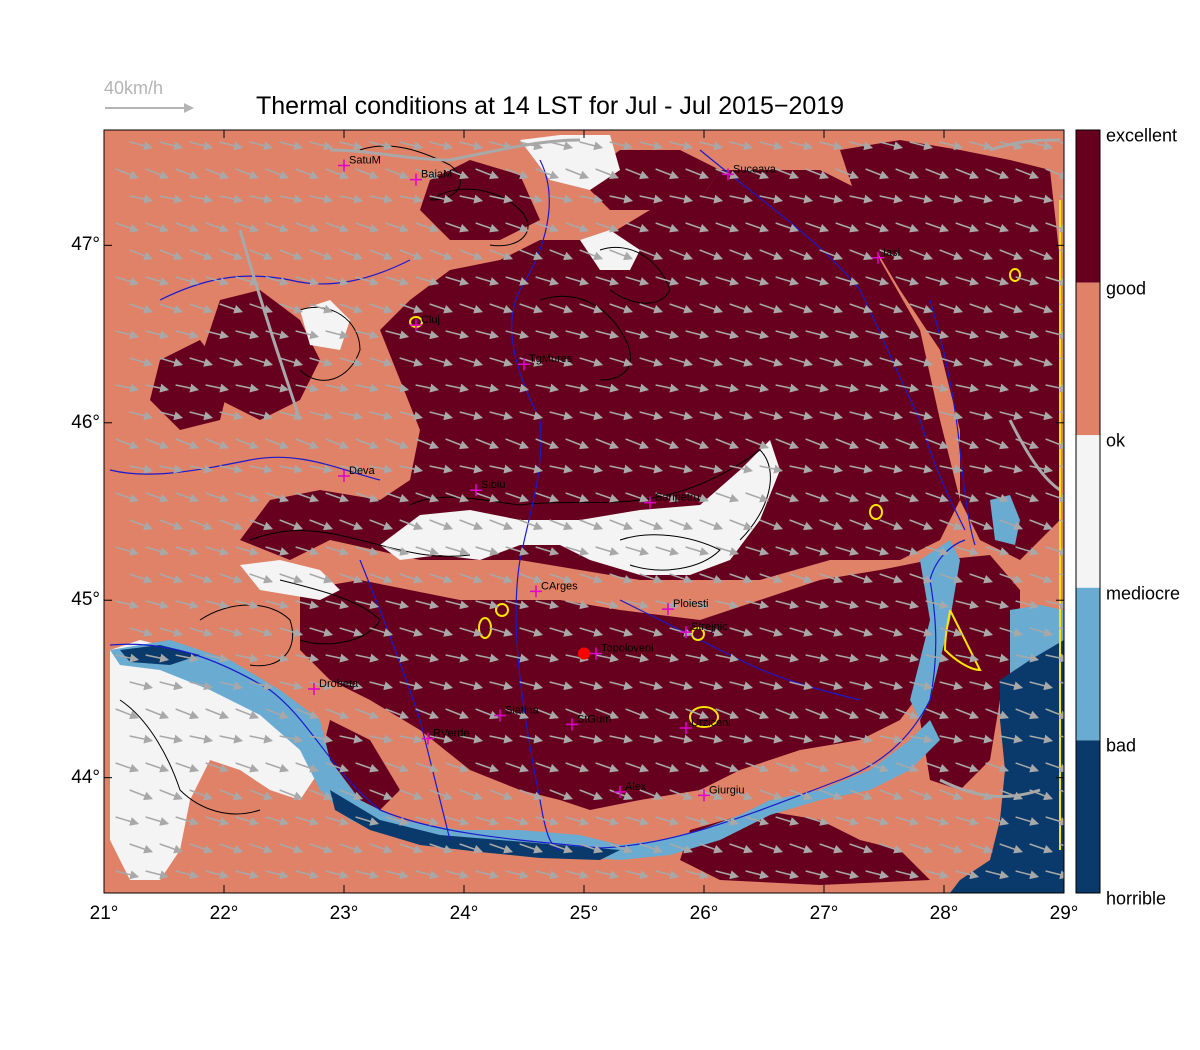  Describe the element at coordinates (357, 474) in the screenshot. I see `city-marker: Deva` at that location.